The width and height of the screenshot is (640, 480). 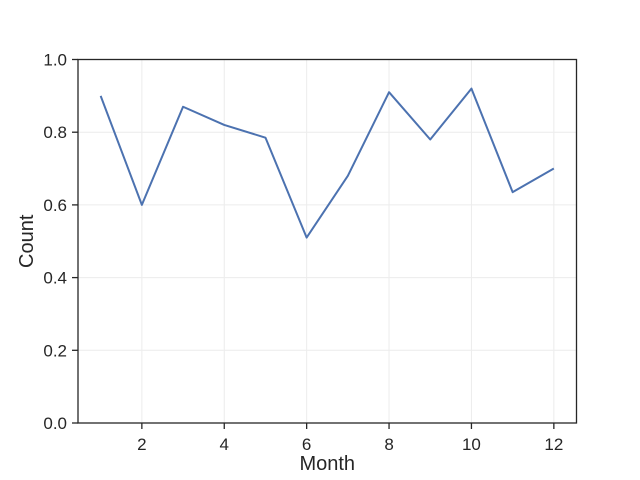 I want to click on y-tick-label: 0.4, so click(x=55, y=278).